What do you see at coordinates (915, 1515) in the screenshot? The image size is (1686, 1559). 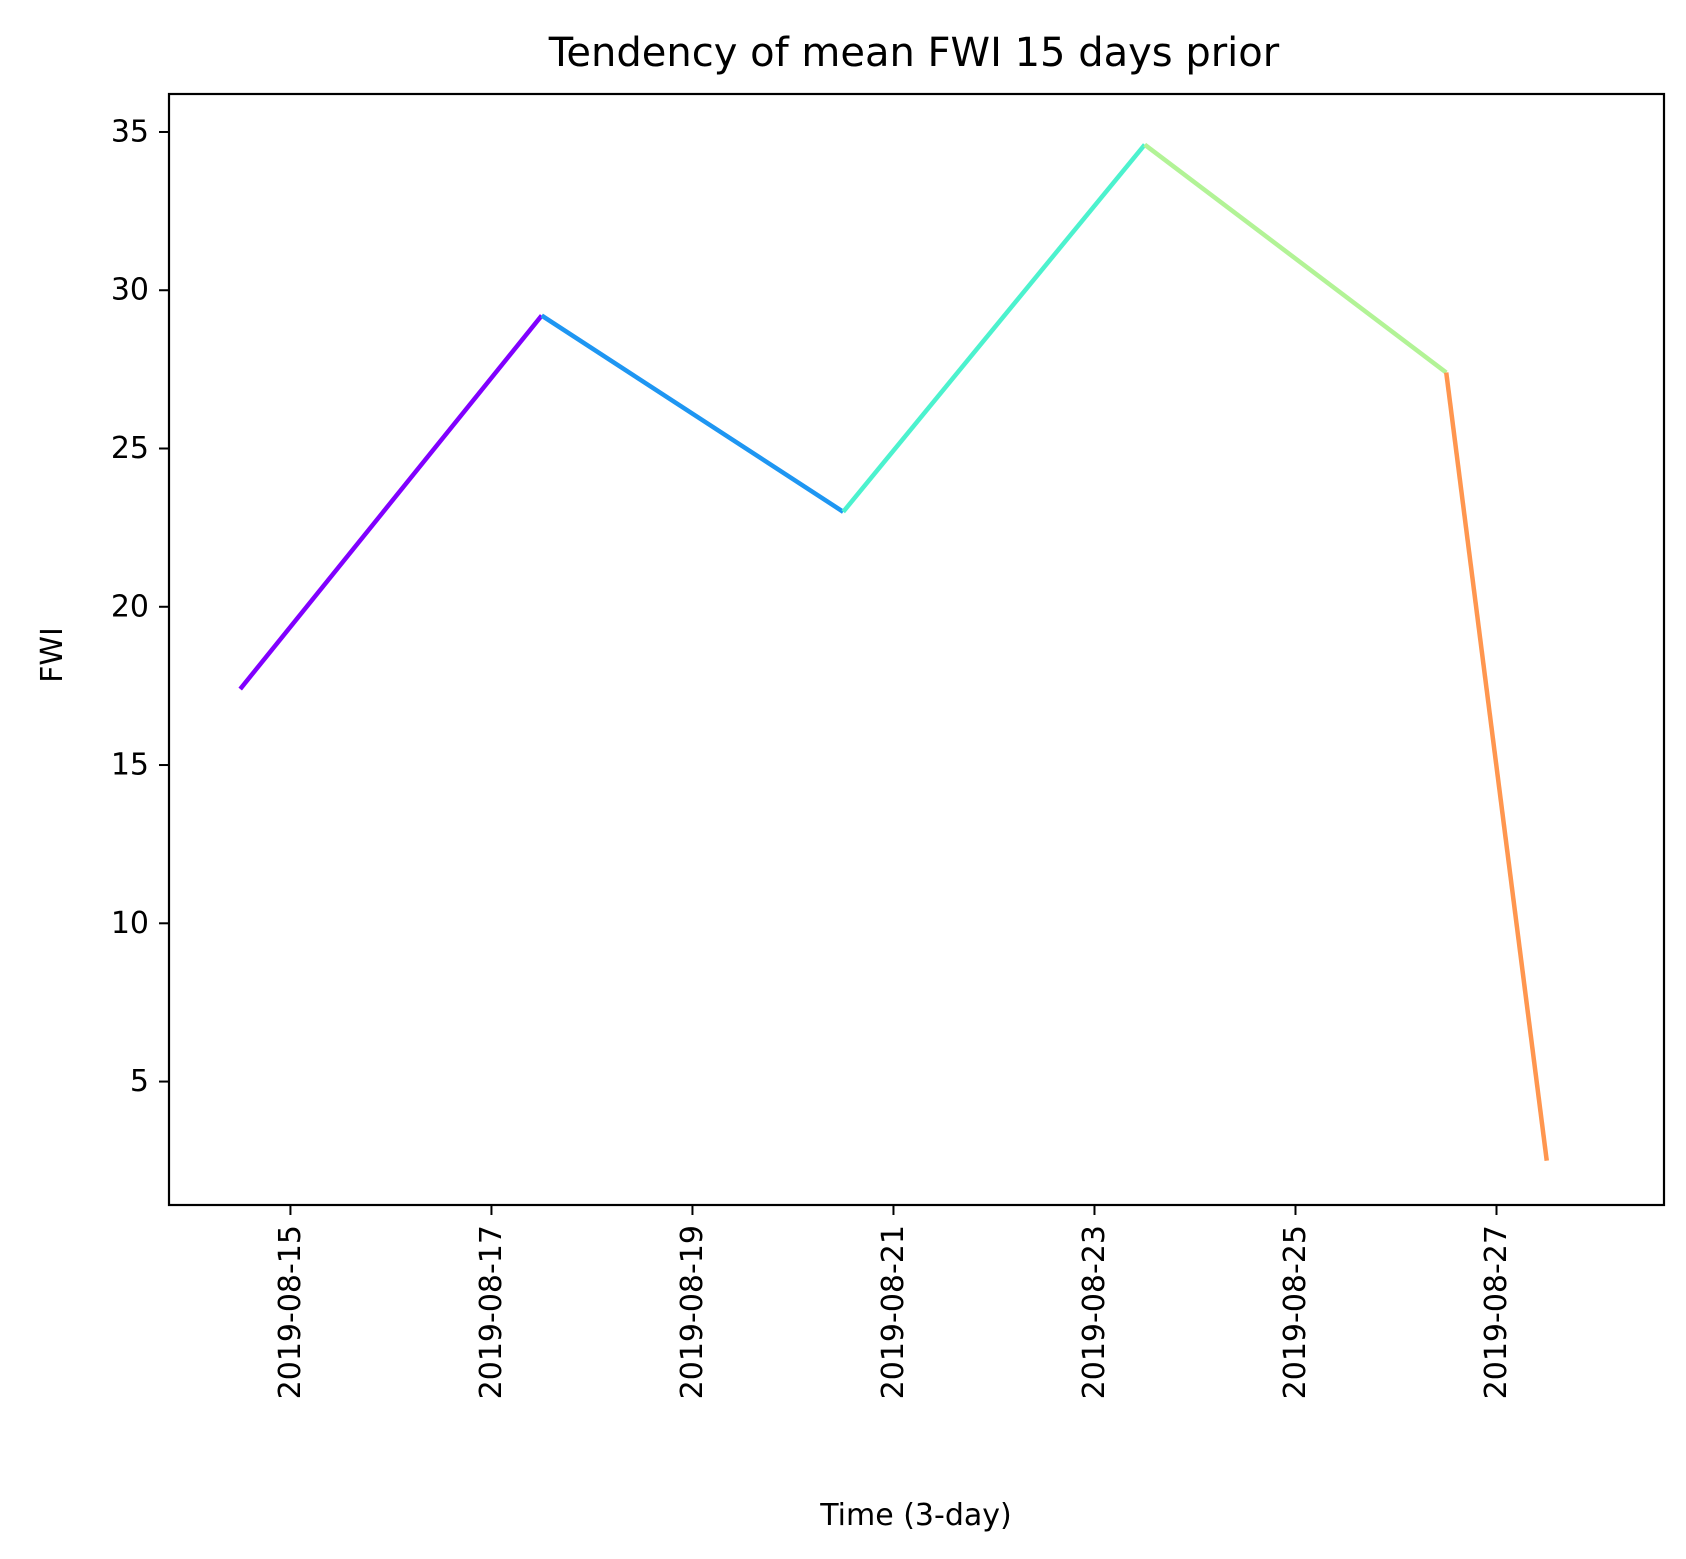 I see `x-axis-label: Time (3-day)` at bounding box center [915, 1515].